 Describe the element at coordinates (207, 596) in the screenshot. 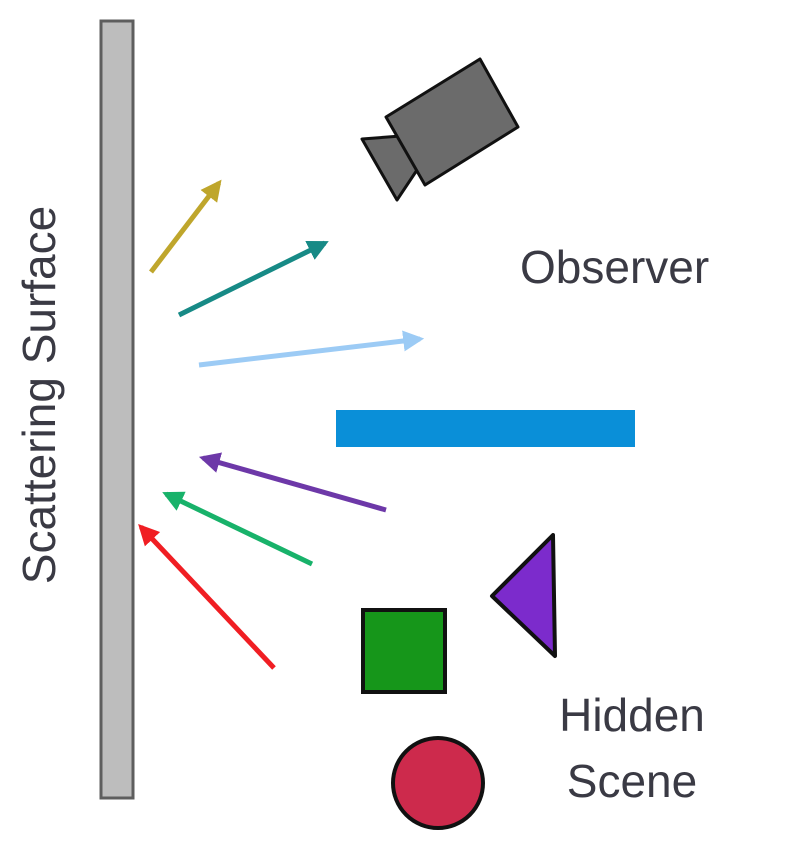

I see `incoming-arrow-red` at that location.